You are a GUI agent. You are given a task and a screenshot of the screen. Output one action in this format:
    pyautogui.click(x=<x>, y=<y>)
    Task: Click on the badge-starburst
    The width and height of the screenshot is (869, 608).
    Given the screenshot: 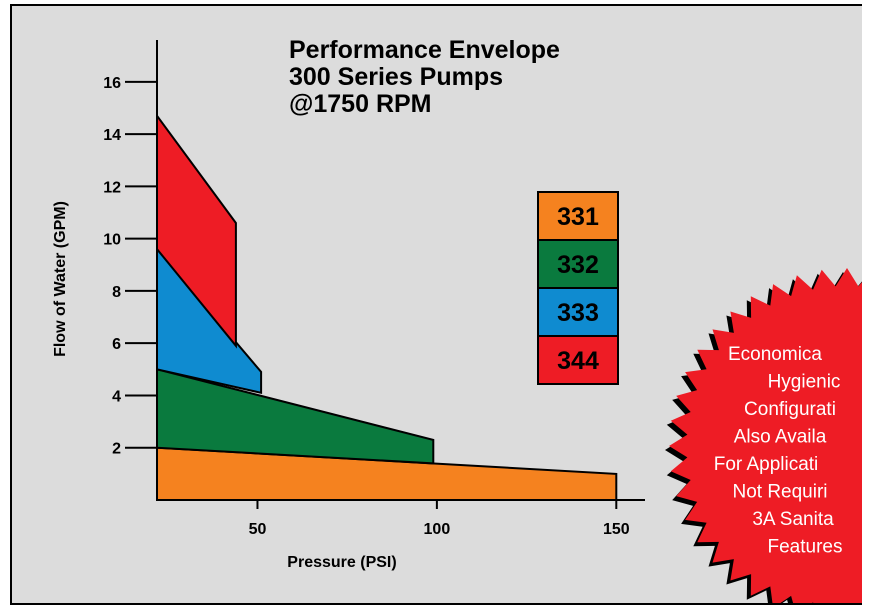 What is the action you would take?
    pyautogui.click(x=765, y=435)
    